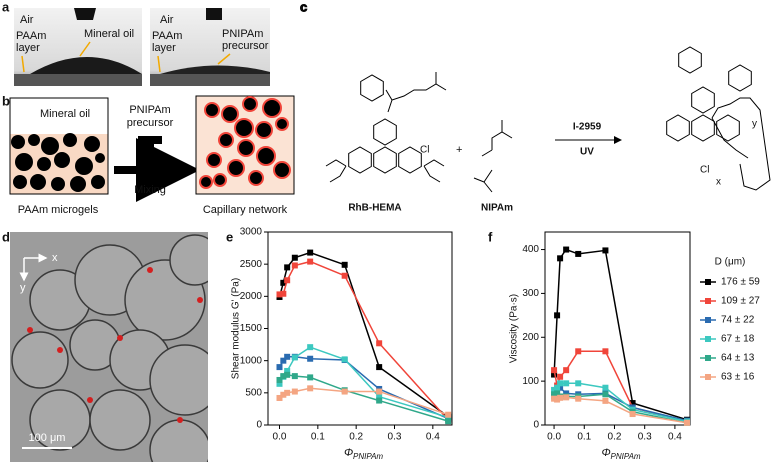 This screenshot has width=773, height=463. What do you see at coordinates (150, 123) in the screenshot?
I see `label: precursor` at bounding box center [150, 123].